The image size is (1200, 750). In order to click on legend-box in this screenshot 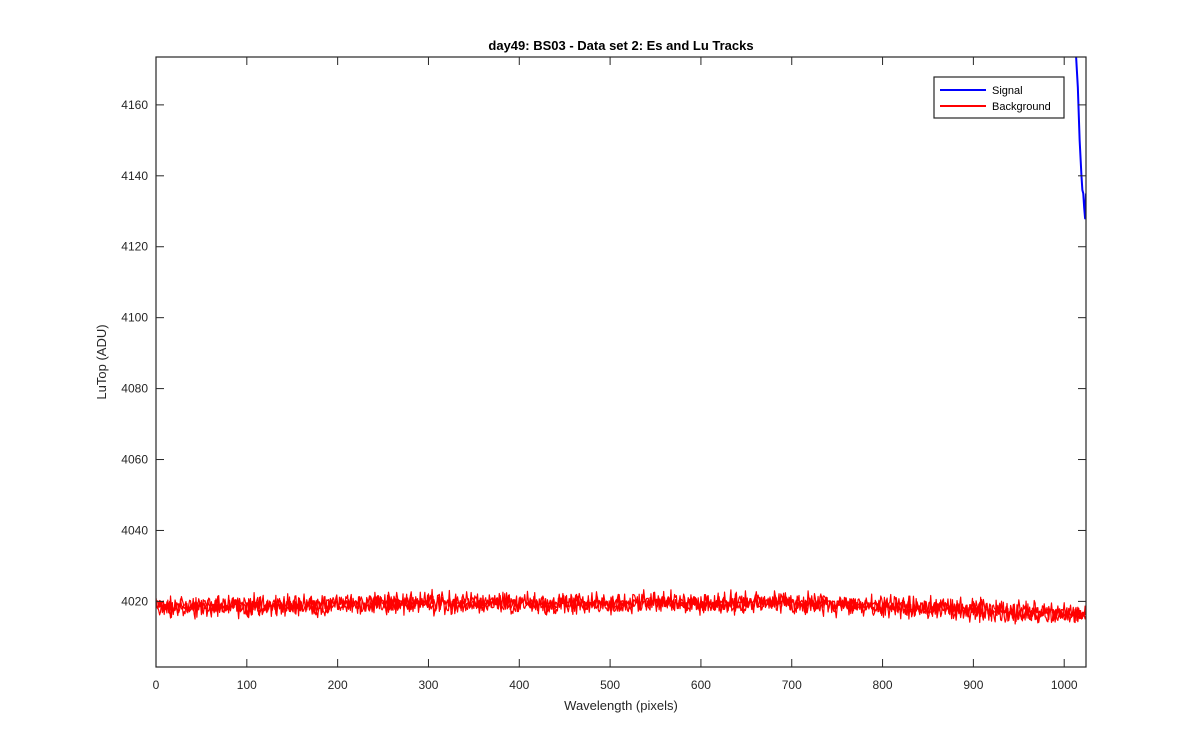, I will do `click(999, 97)`.